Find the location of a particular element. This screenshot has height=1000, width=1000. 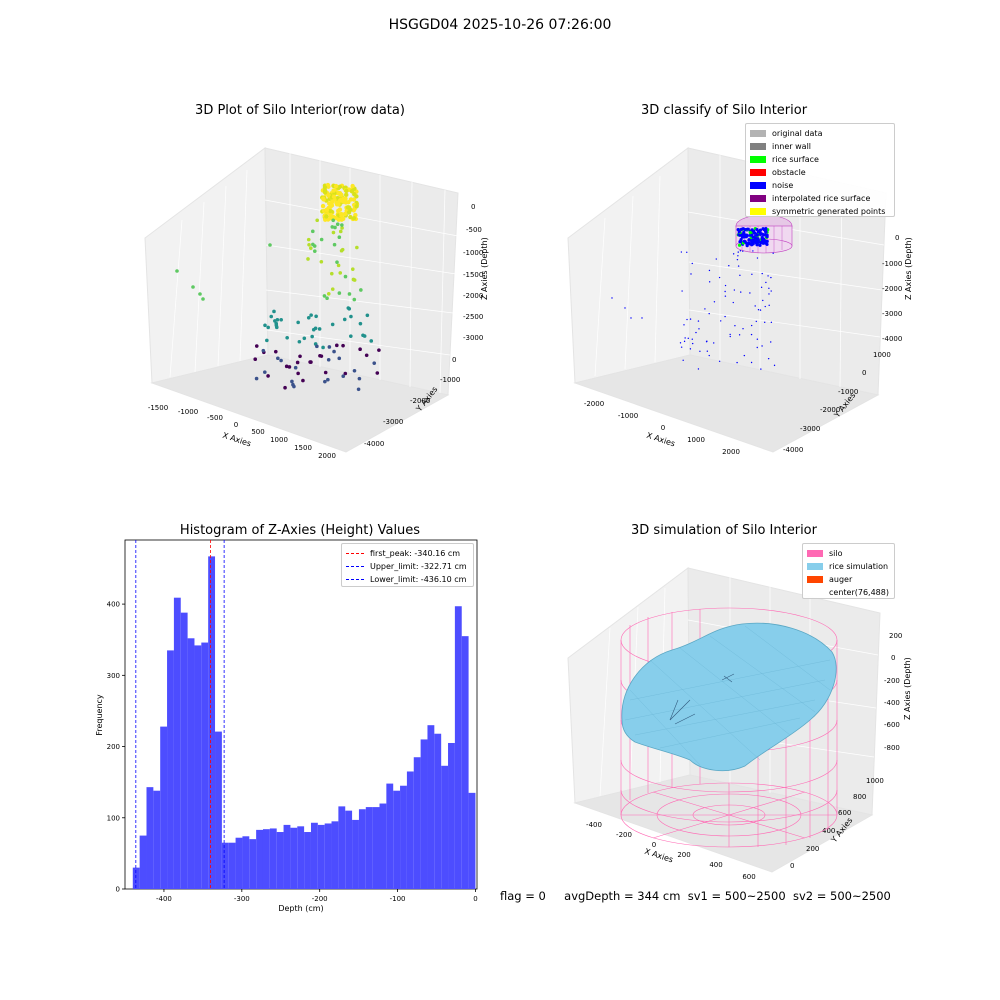

legend-item-symmetric: symmetric generated points is located at coordinates (820, 211).